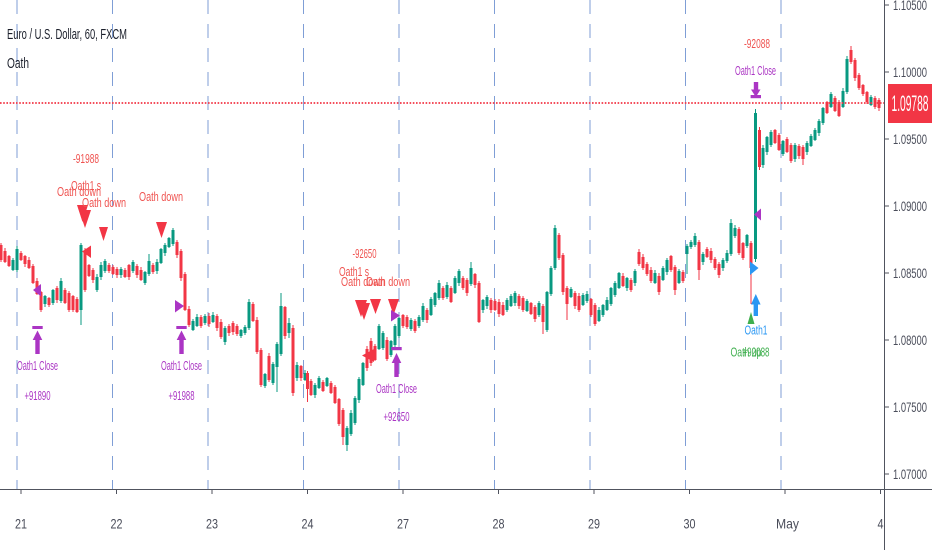  Describe the element at coordinates (690, 524) in the screenshot. I see `svg-text: 30` at that location.